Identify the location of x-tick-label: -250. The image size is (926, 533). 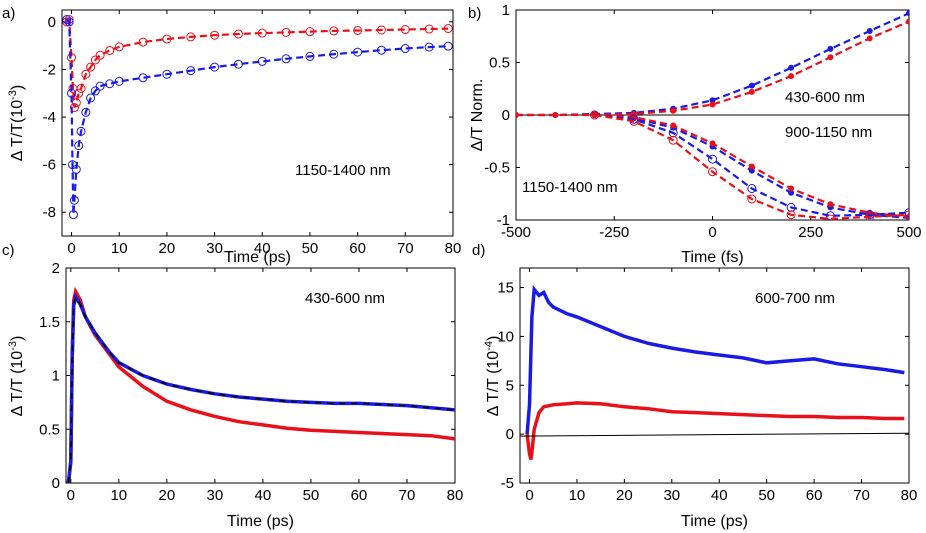
(614, 232).